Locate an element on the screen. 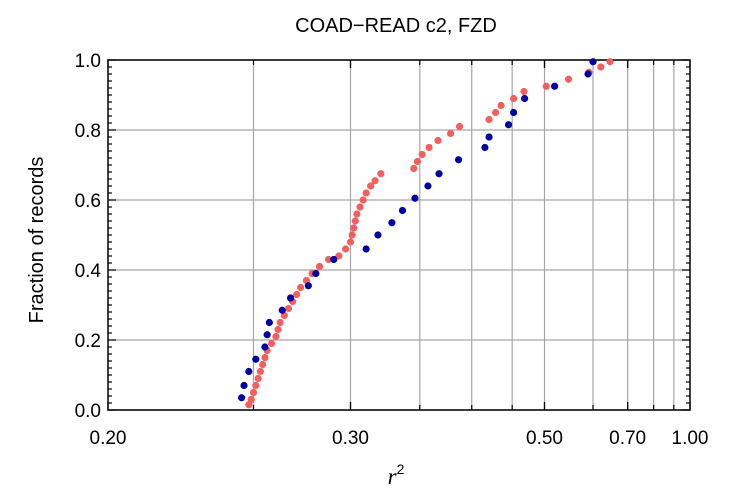 Image resolution: width=736 pixels, height=500 pixels. y-tick-label: 1.0 is located at coordinates (88, 61).